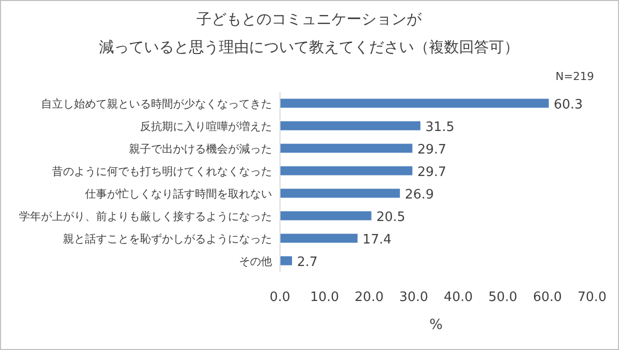 This screenshot has height=350, width=619. I want to click on chart-subtitle: 減っていると思う理由について教えてください（複数回答可）, so click(309, 47).